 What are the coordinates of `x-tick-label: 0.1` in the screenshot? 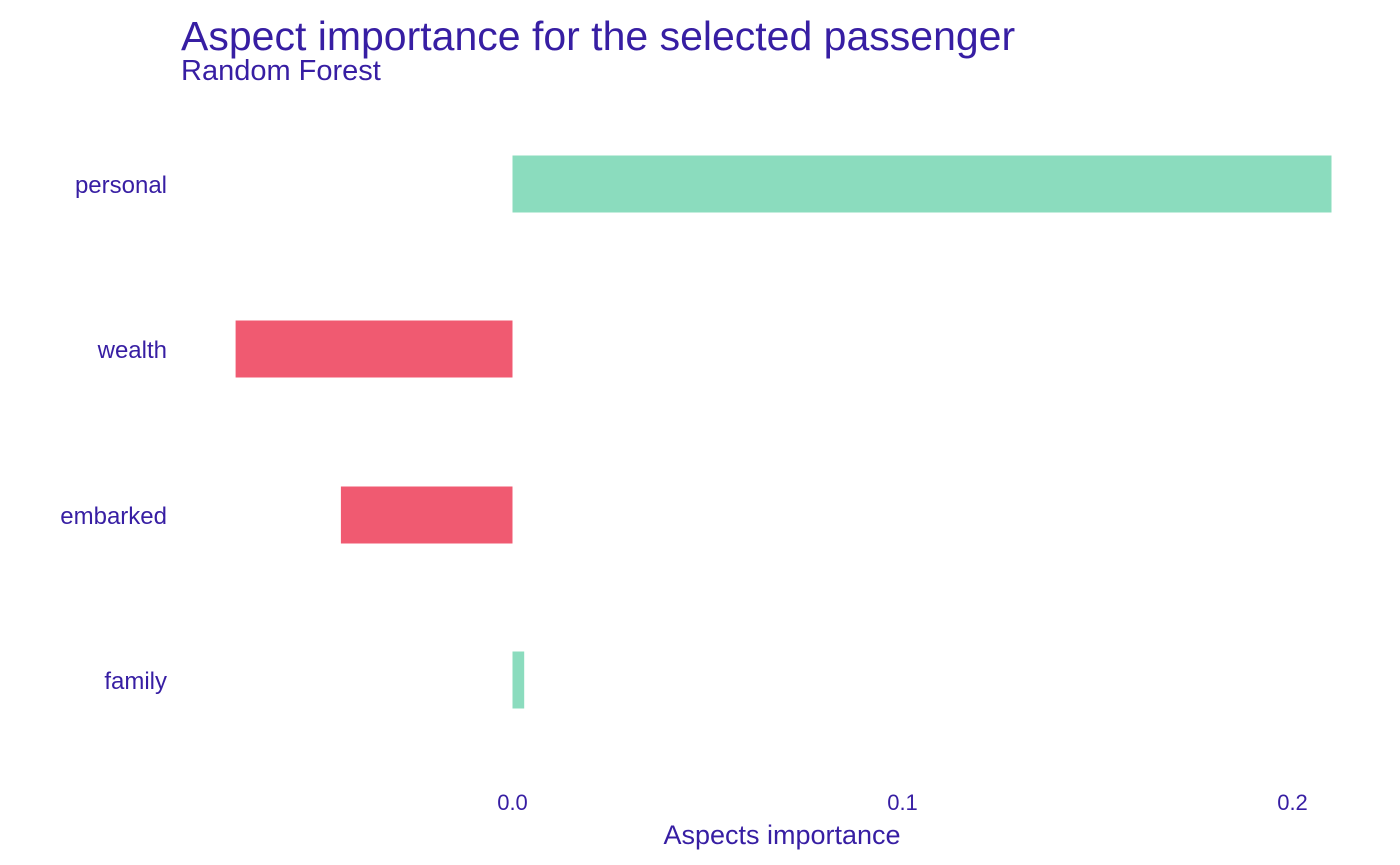 It's located at (902, 802).